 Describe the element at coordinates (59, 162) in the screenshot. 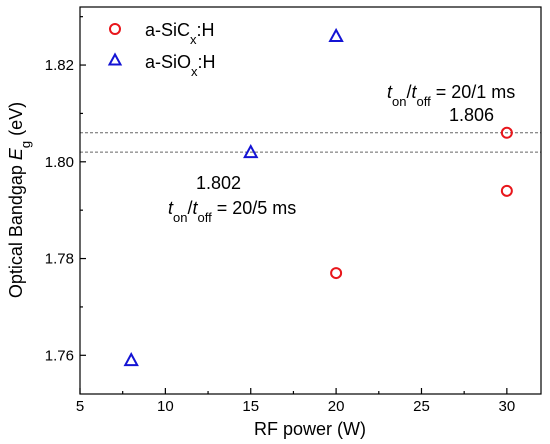

I see `y-tick-label: 1.80` at that location.